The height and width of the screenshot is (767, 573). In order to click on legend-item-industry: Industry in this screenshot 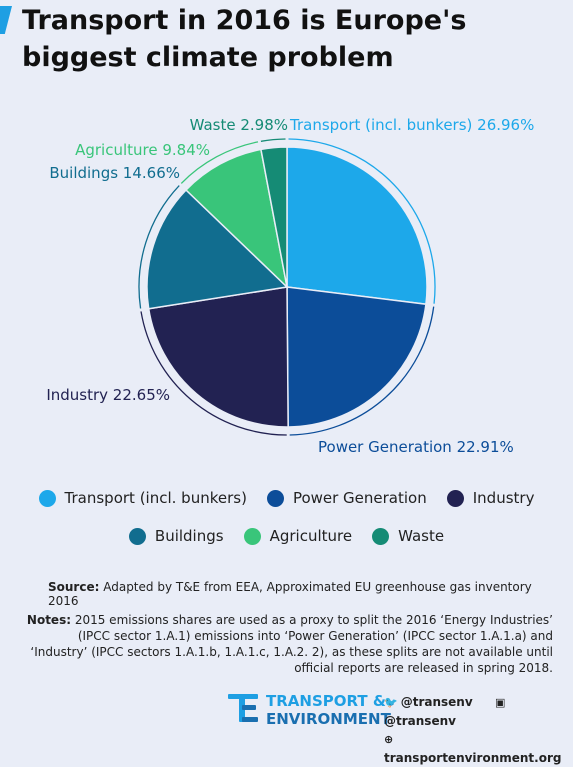, I will do `click(490, 498)`.